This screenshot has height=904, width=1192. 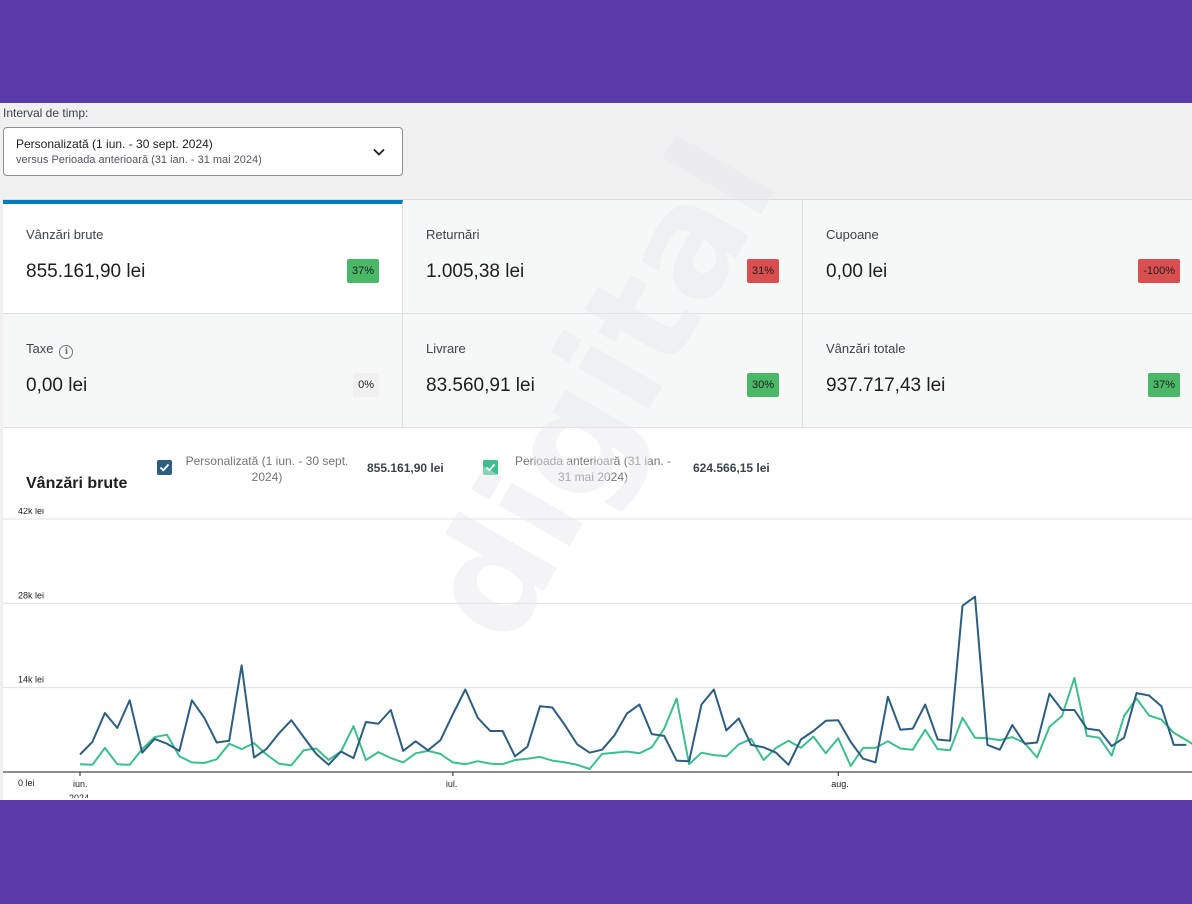 I want to click on tile-label-wrap: Taxe i, so click(x=50, y=350).